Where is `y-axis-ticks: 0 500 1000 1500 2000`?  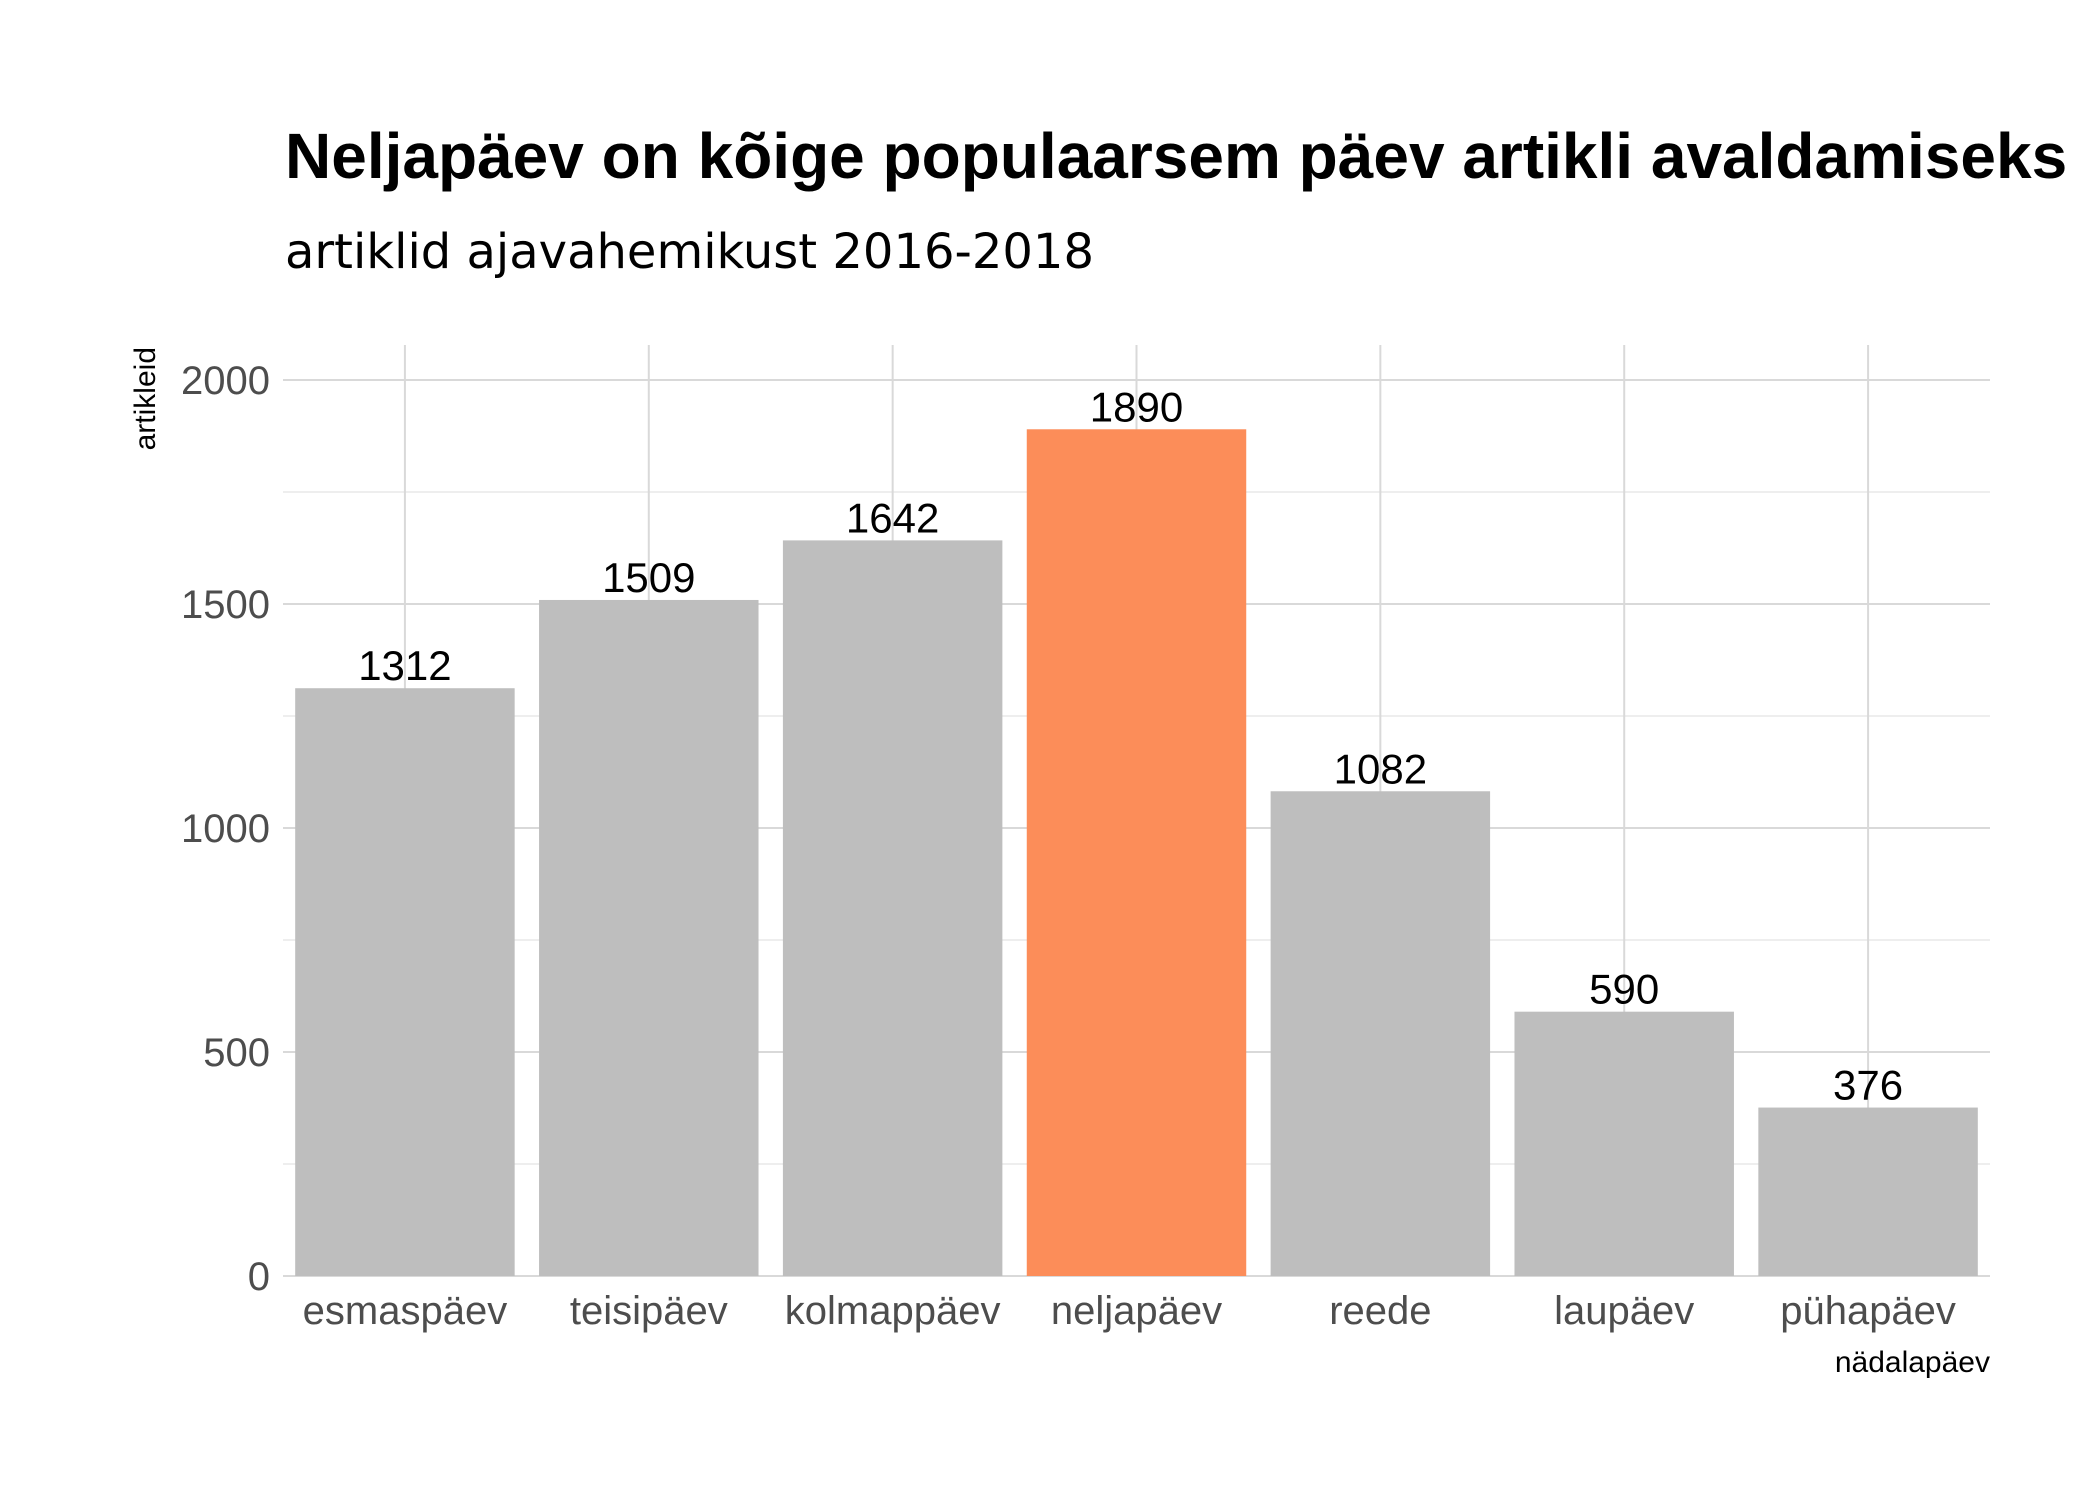
y-axis-ticks: 0 500 1000 1500 2000 is located at coordinates (225, 829).